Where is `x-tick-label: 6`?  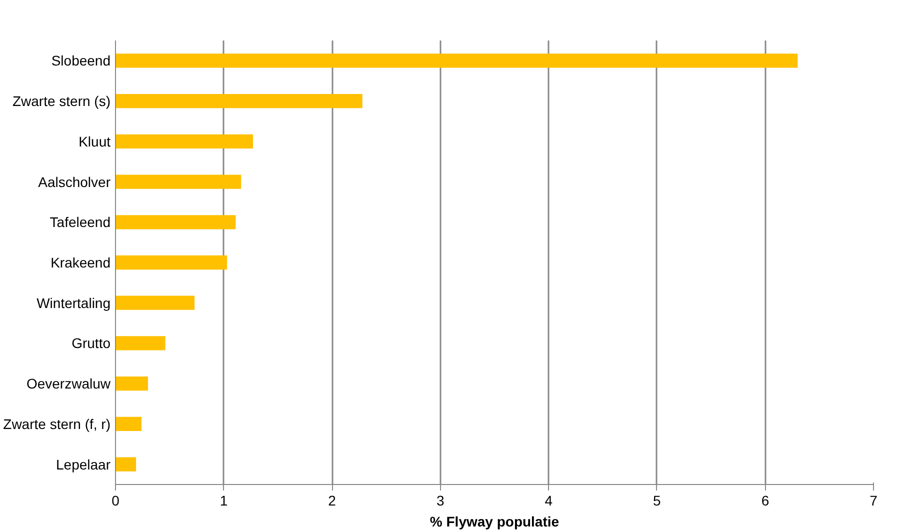
x-tick-label: 6 is located at coordinates (765, 500).